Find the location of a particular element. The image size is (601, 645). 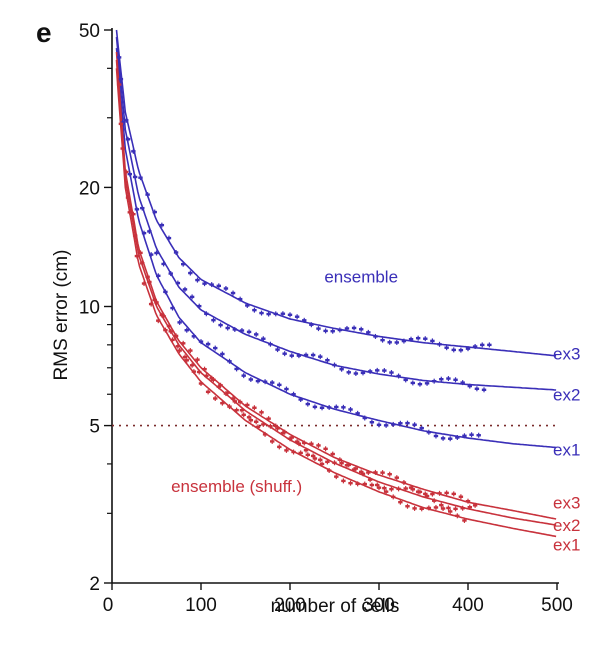

y-tick-label: 10 is located at coordinates (89, 308).